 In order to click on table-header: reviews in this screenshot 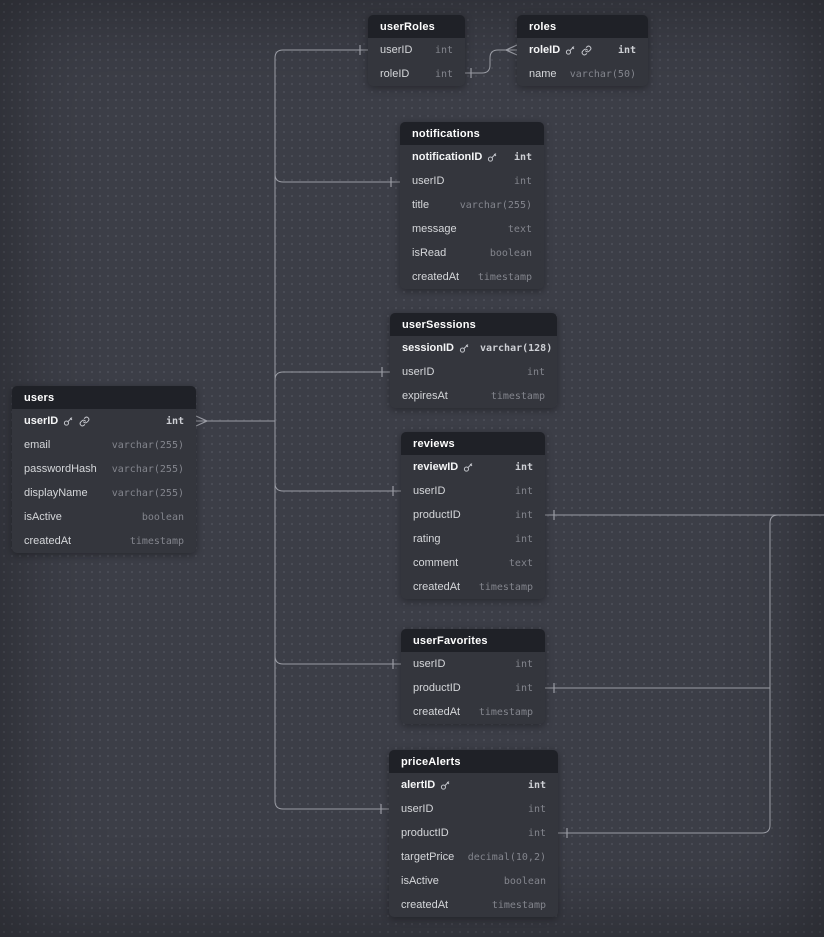, I will do `click(473, 443)`.